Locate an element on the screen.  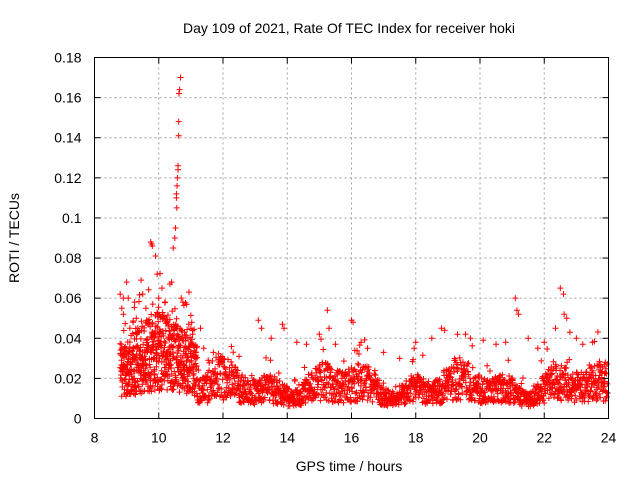
x-tick-label: 20 is located at coordinates (480, 438).